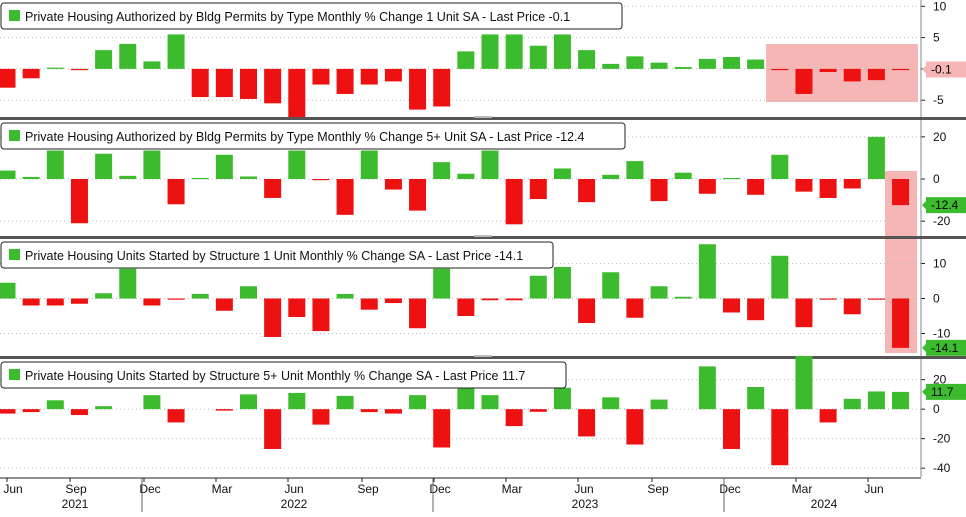 This screenshot has height=517, width=966. I want to click on x-year-label: 2023, so click(585, 504).